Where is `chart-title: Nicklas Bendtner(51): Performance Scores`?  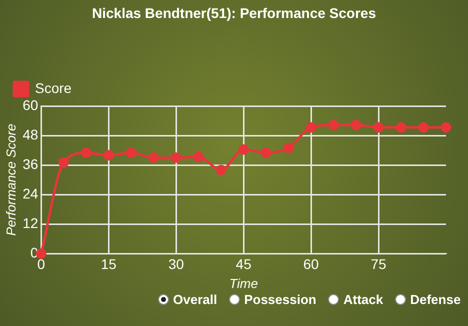
chart-title: Nicklas Bendtner(51): Performance Scores is located at coordinates (234, 13).